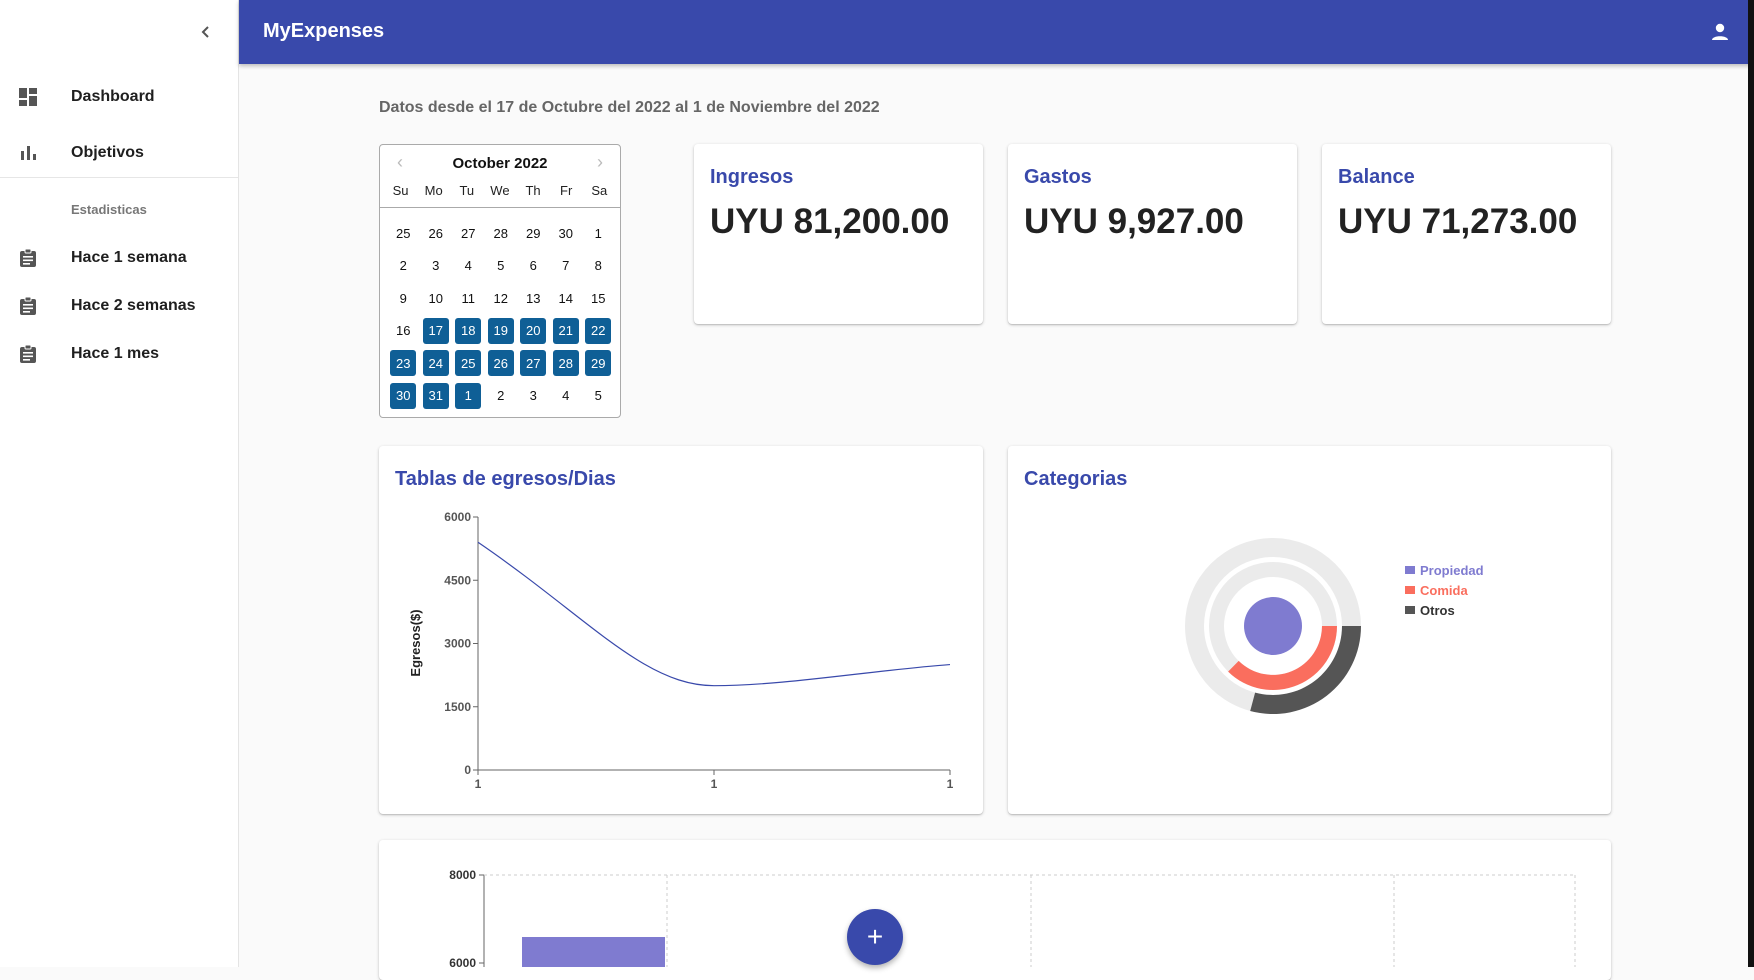  What do you see at coordinates (501, 298) in the screenshot?
I see `calendar-day: 12` at bounding box center [501, 298].